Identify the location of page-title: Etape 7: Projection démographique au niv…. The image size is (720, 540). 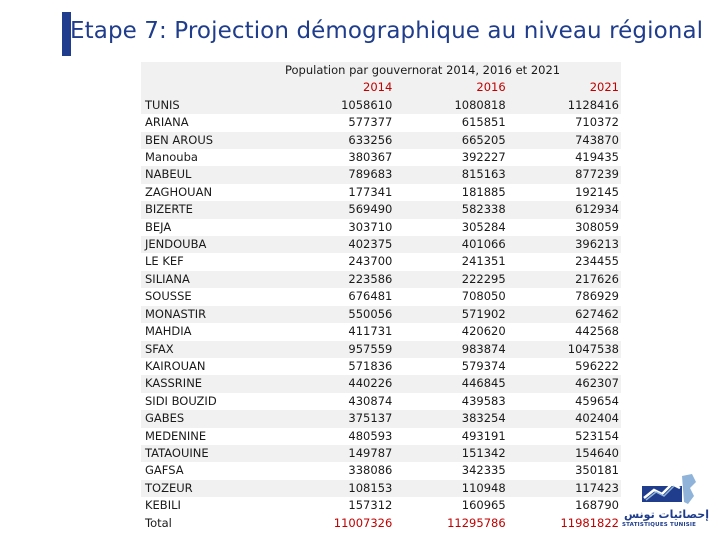
(387, 31).